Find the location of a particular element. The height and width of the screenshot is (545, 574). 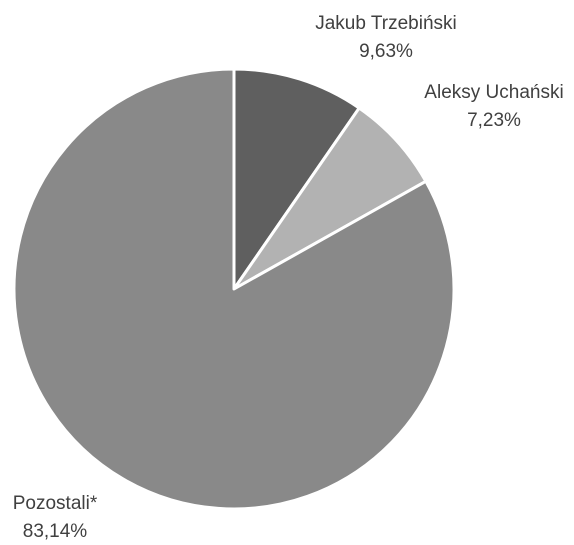

slice-label-jakub-trzebinski: Jakub Trzebiński is located at coordinates (386, 23).